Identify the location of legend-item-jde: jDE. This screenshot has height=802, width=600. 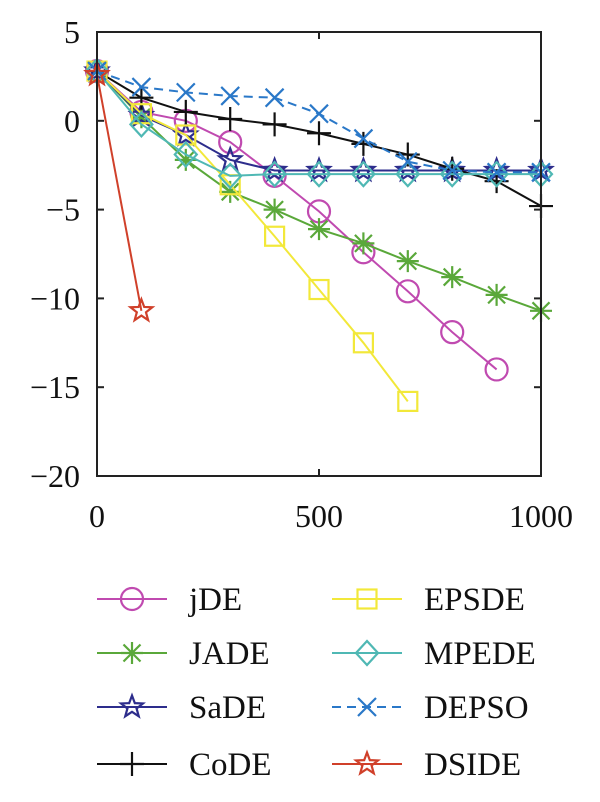
(169, 600).